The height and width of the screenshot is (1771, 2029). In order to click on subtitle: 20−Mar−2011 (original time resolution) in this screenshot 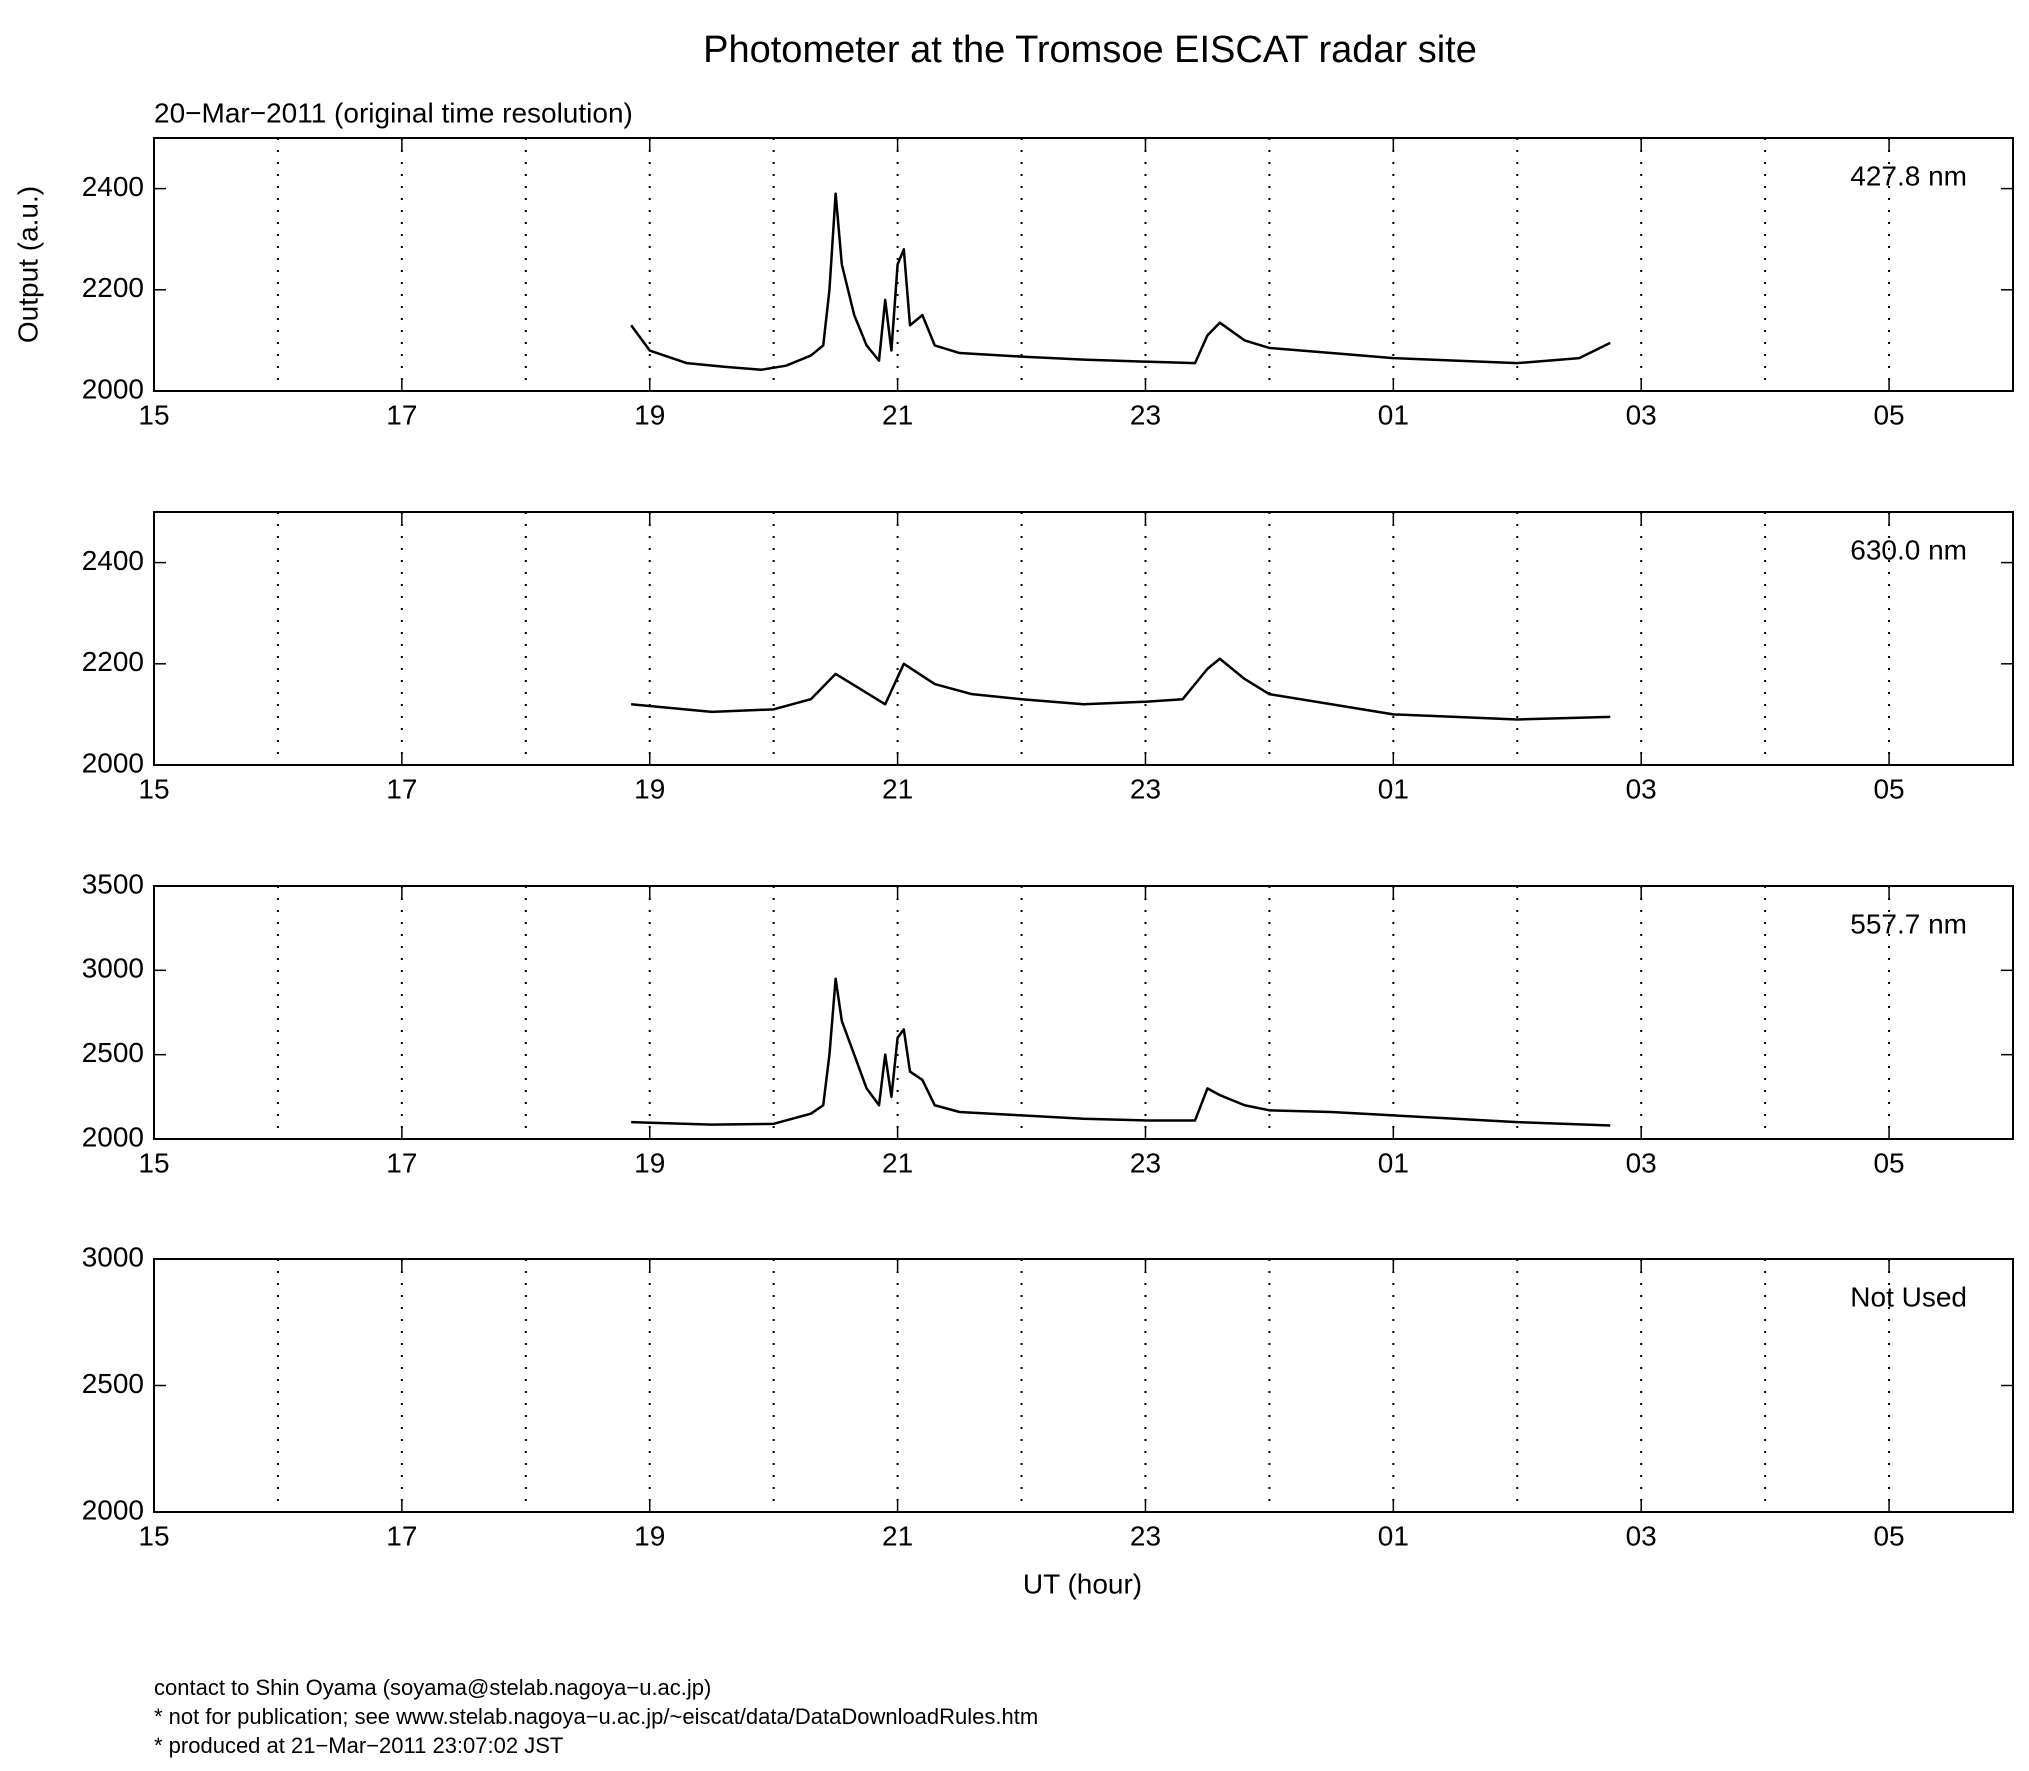, I will do `click(393, 112)`.